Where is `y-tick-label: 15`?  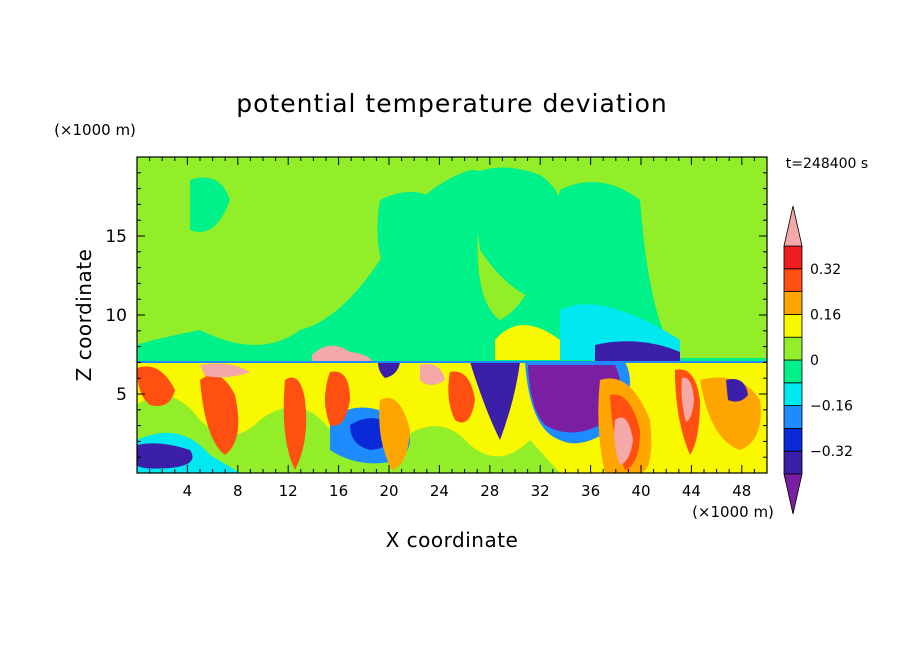 y-tick-label: 15 is located at coordinates (116, 237).